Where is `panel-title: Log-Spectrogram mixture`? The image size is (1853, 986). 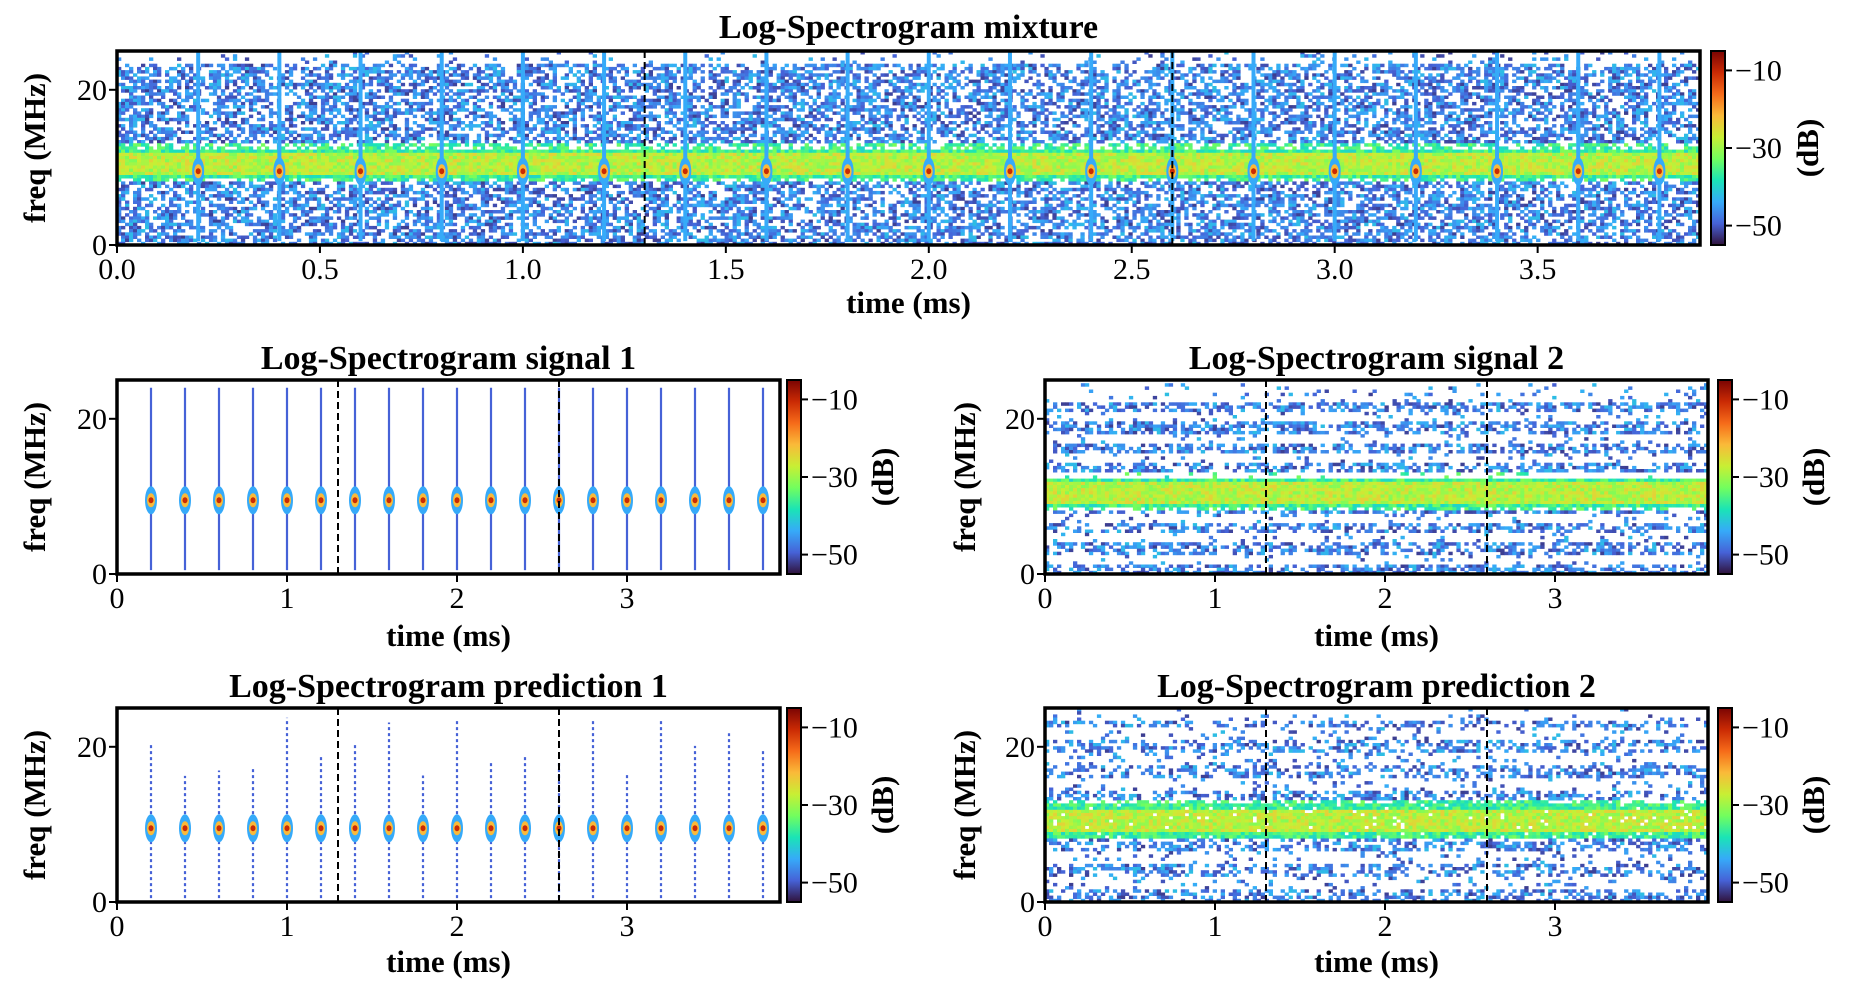 panel-title: Log-Spectrogram mixture is located at coordinates (908, 27).